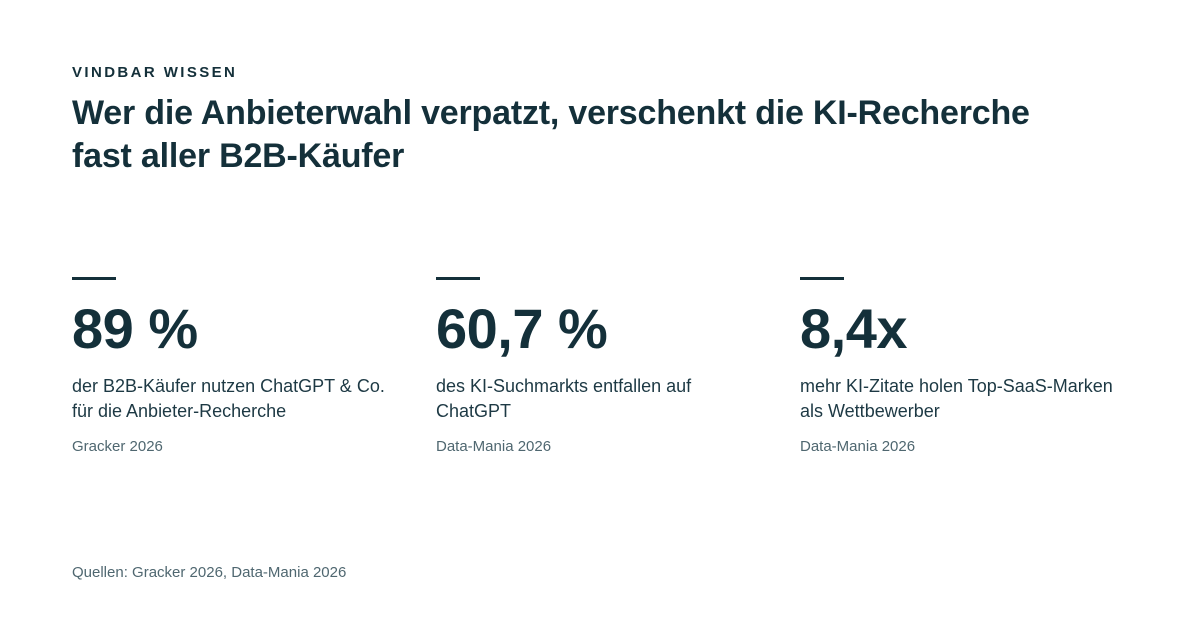 This screenshot has height=630, width=1200. Describe the element at coordinates (155, 72) in the screenshot. I see `brand-kicker: VINDBAR WISSEN` at that location.